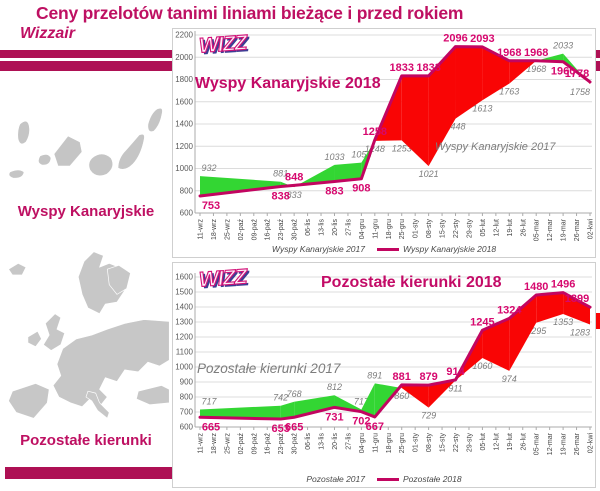 This screenshot has height=491, width=600. What do you see at coordinates (509, 92) in the screenshot?
I see `svg-text: 1763` at bounding box center [509, 92].